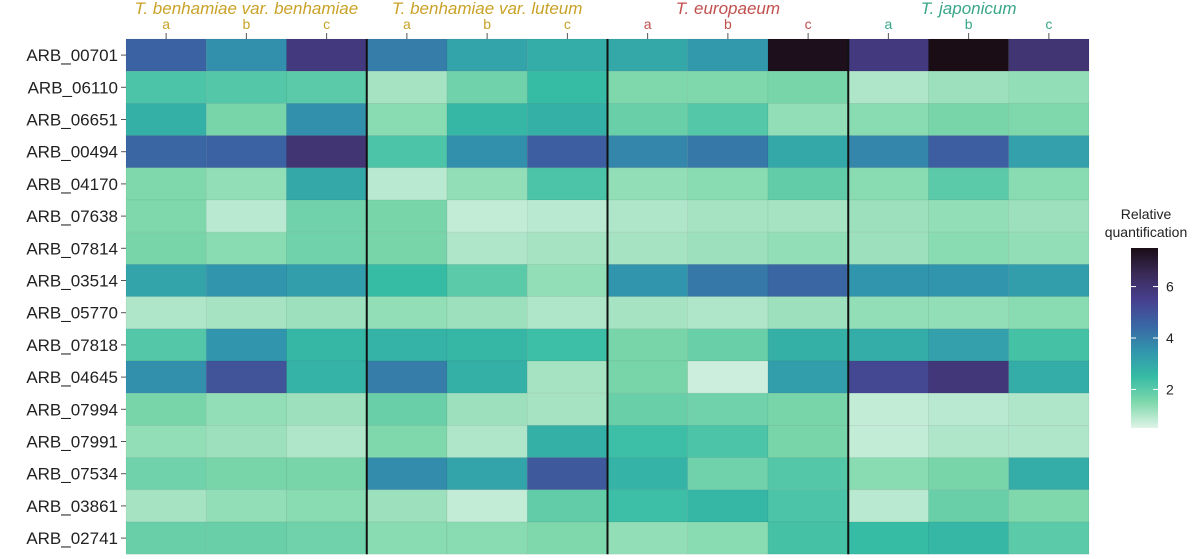 This screenshot has width=1200, height=559. I want to click on group-label: T. benhamiae var. benhamiae, so click(247, 9).